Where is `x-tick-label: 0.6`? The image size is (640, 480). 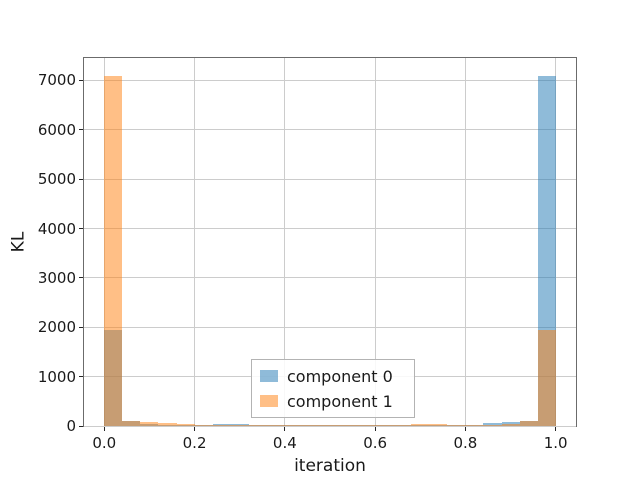
x-tick-label: 0.6 is located at coordinates (375, 443).